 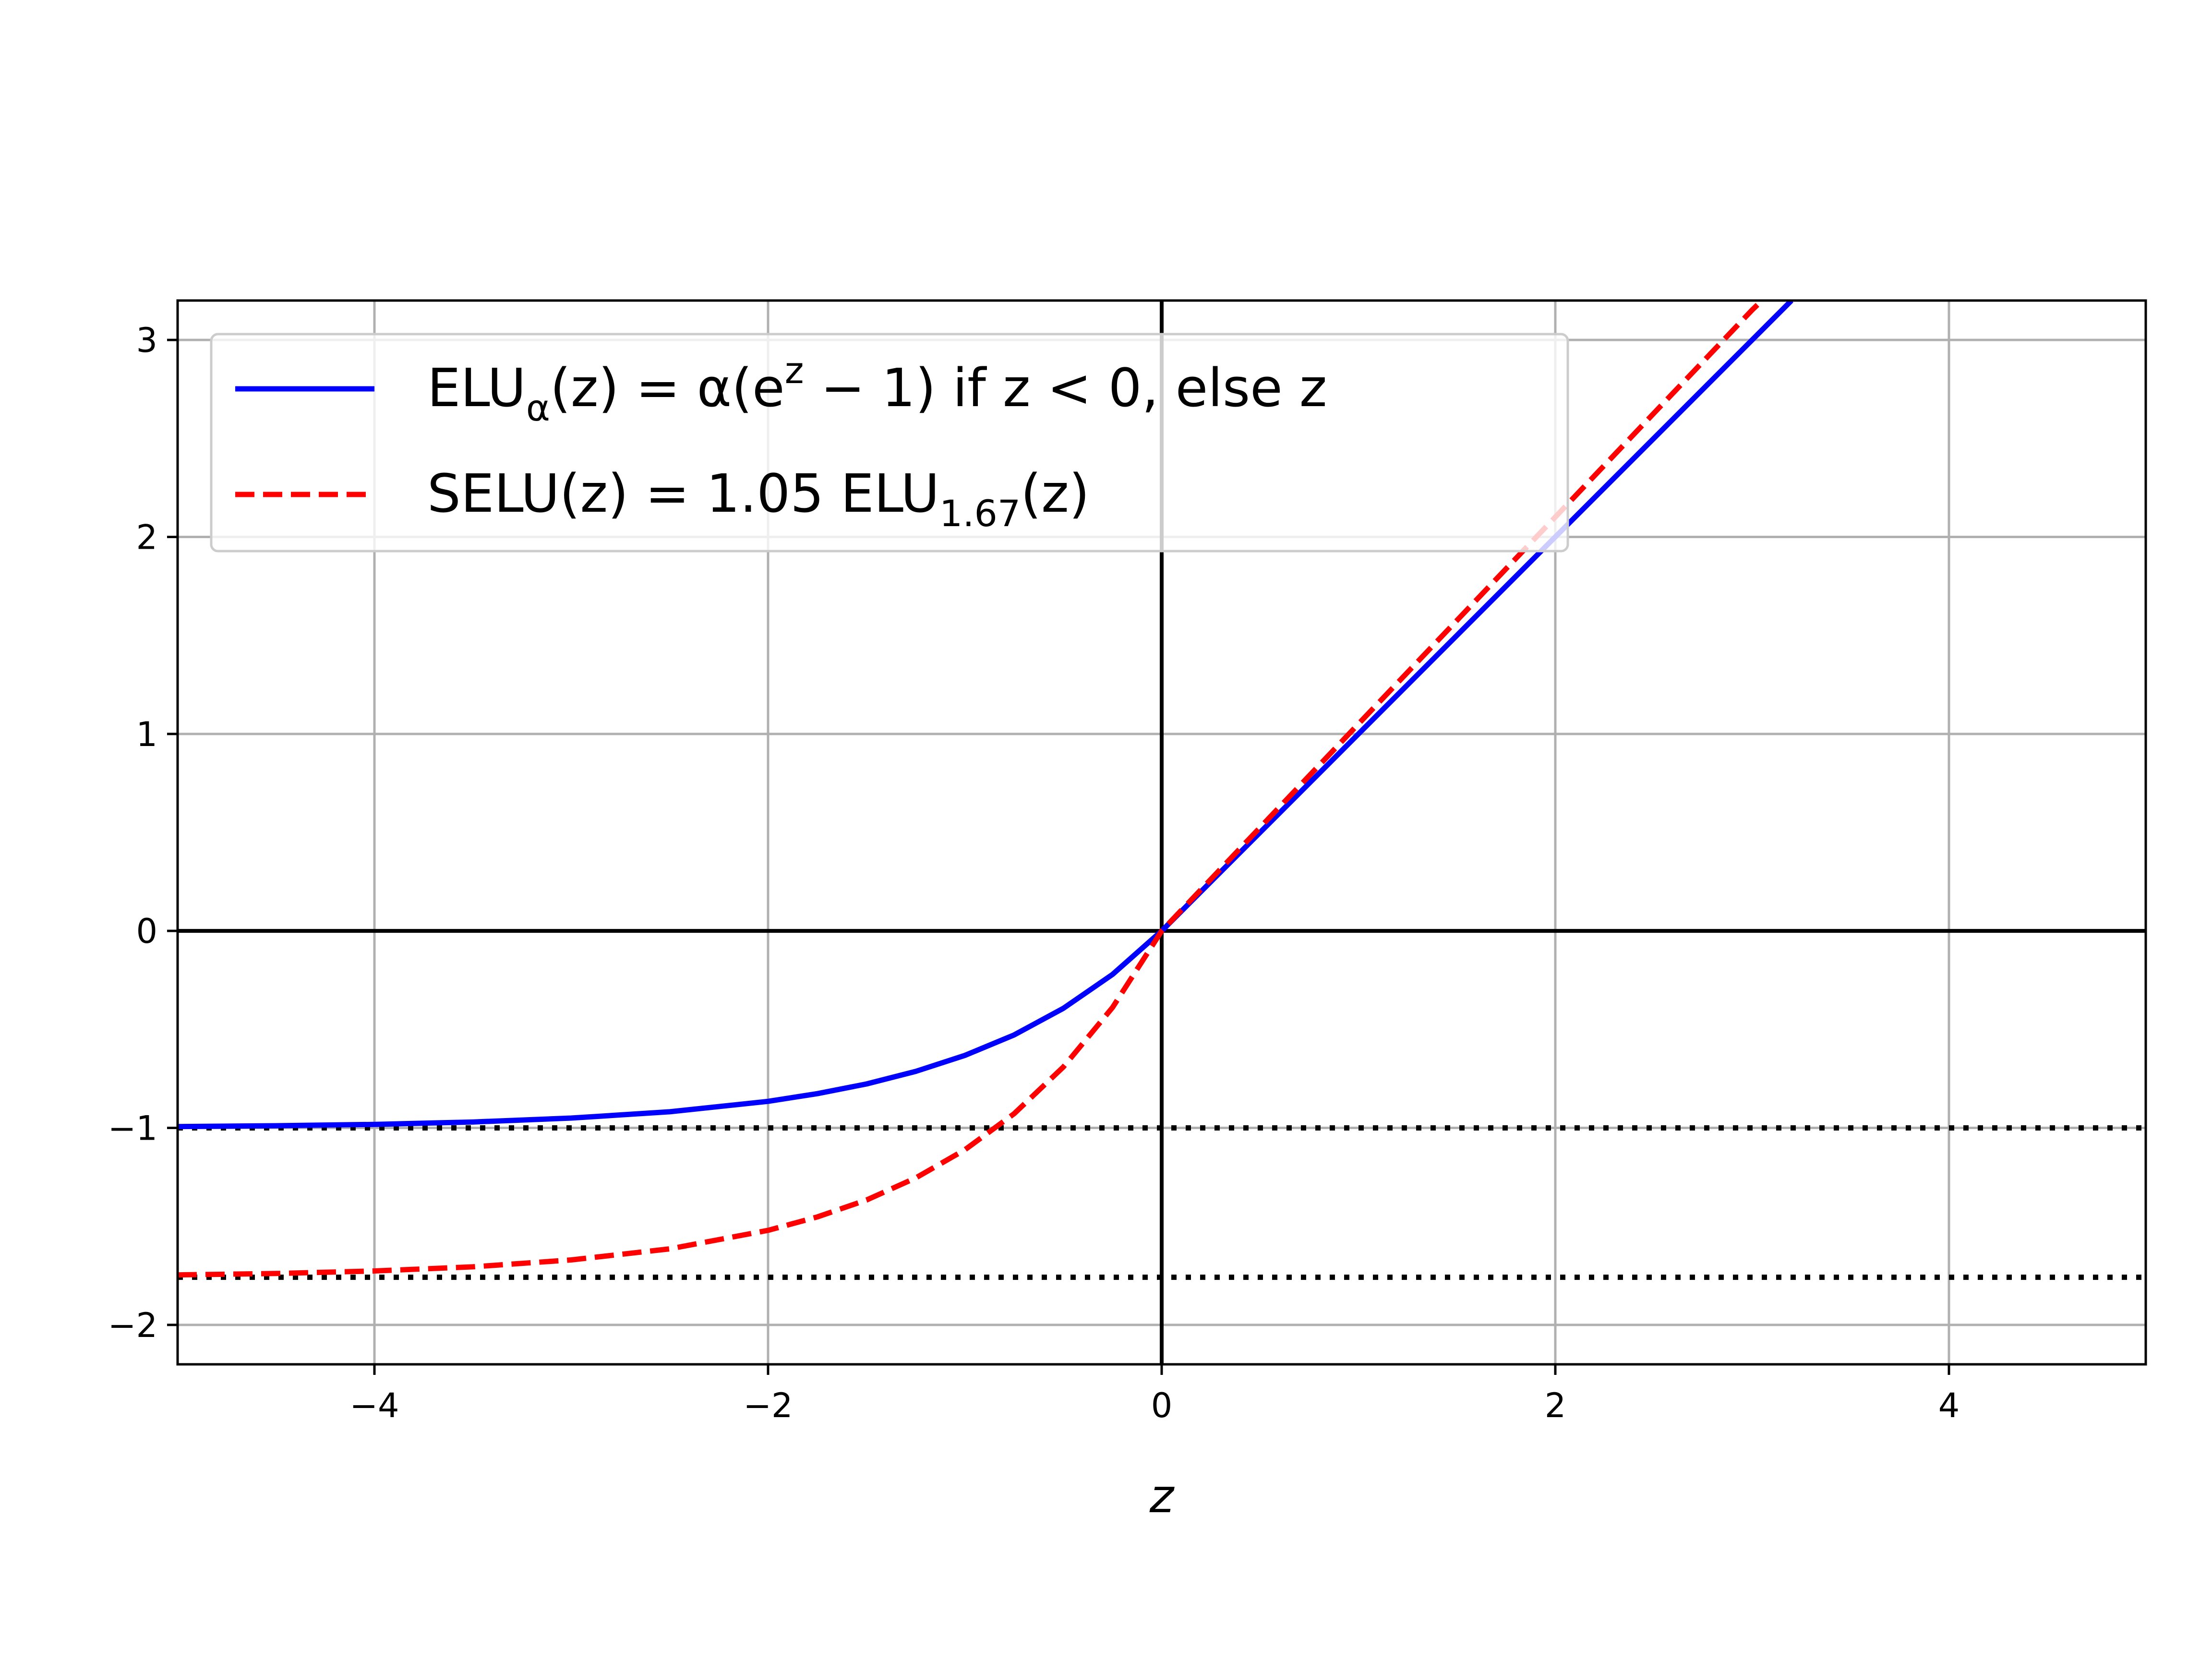 What do you see at coordinates (146, 341) in the screenshot?
I see `y-tick-label-5: 3` at bounding box center [146, 341].